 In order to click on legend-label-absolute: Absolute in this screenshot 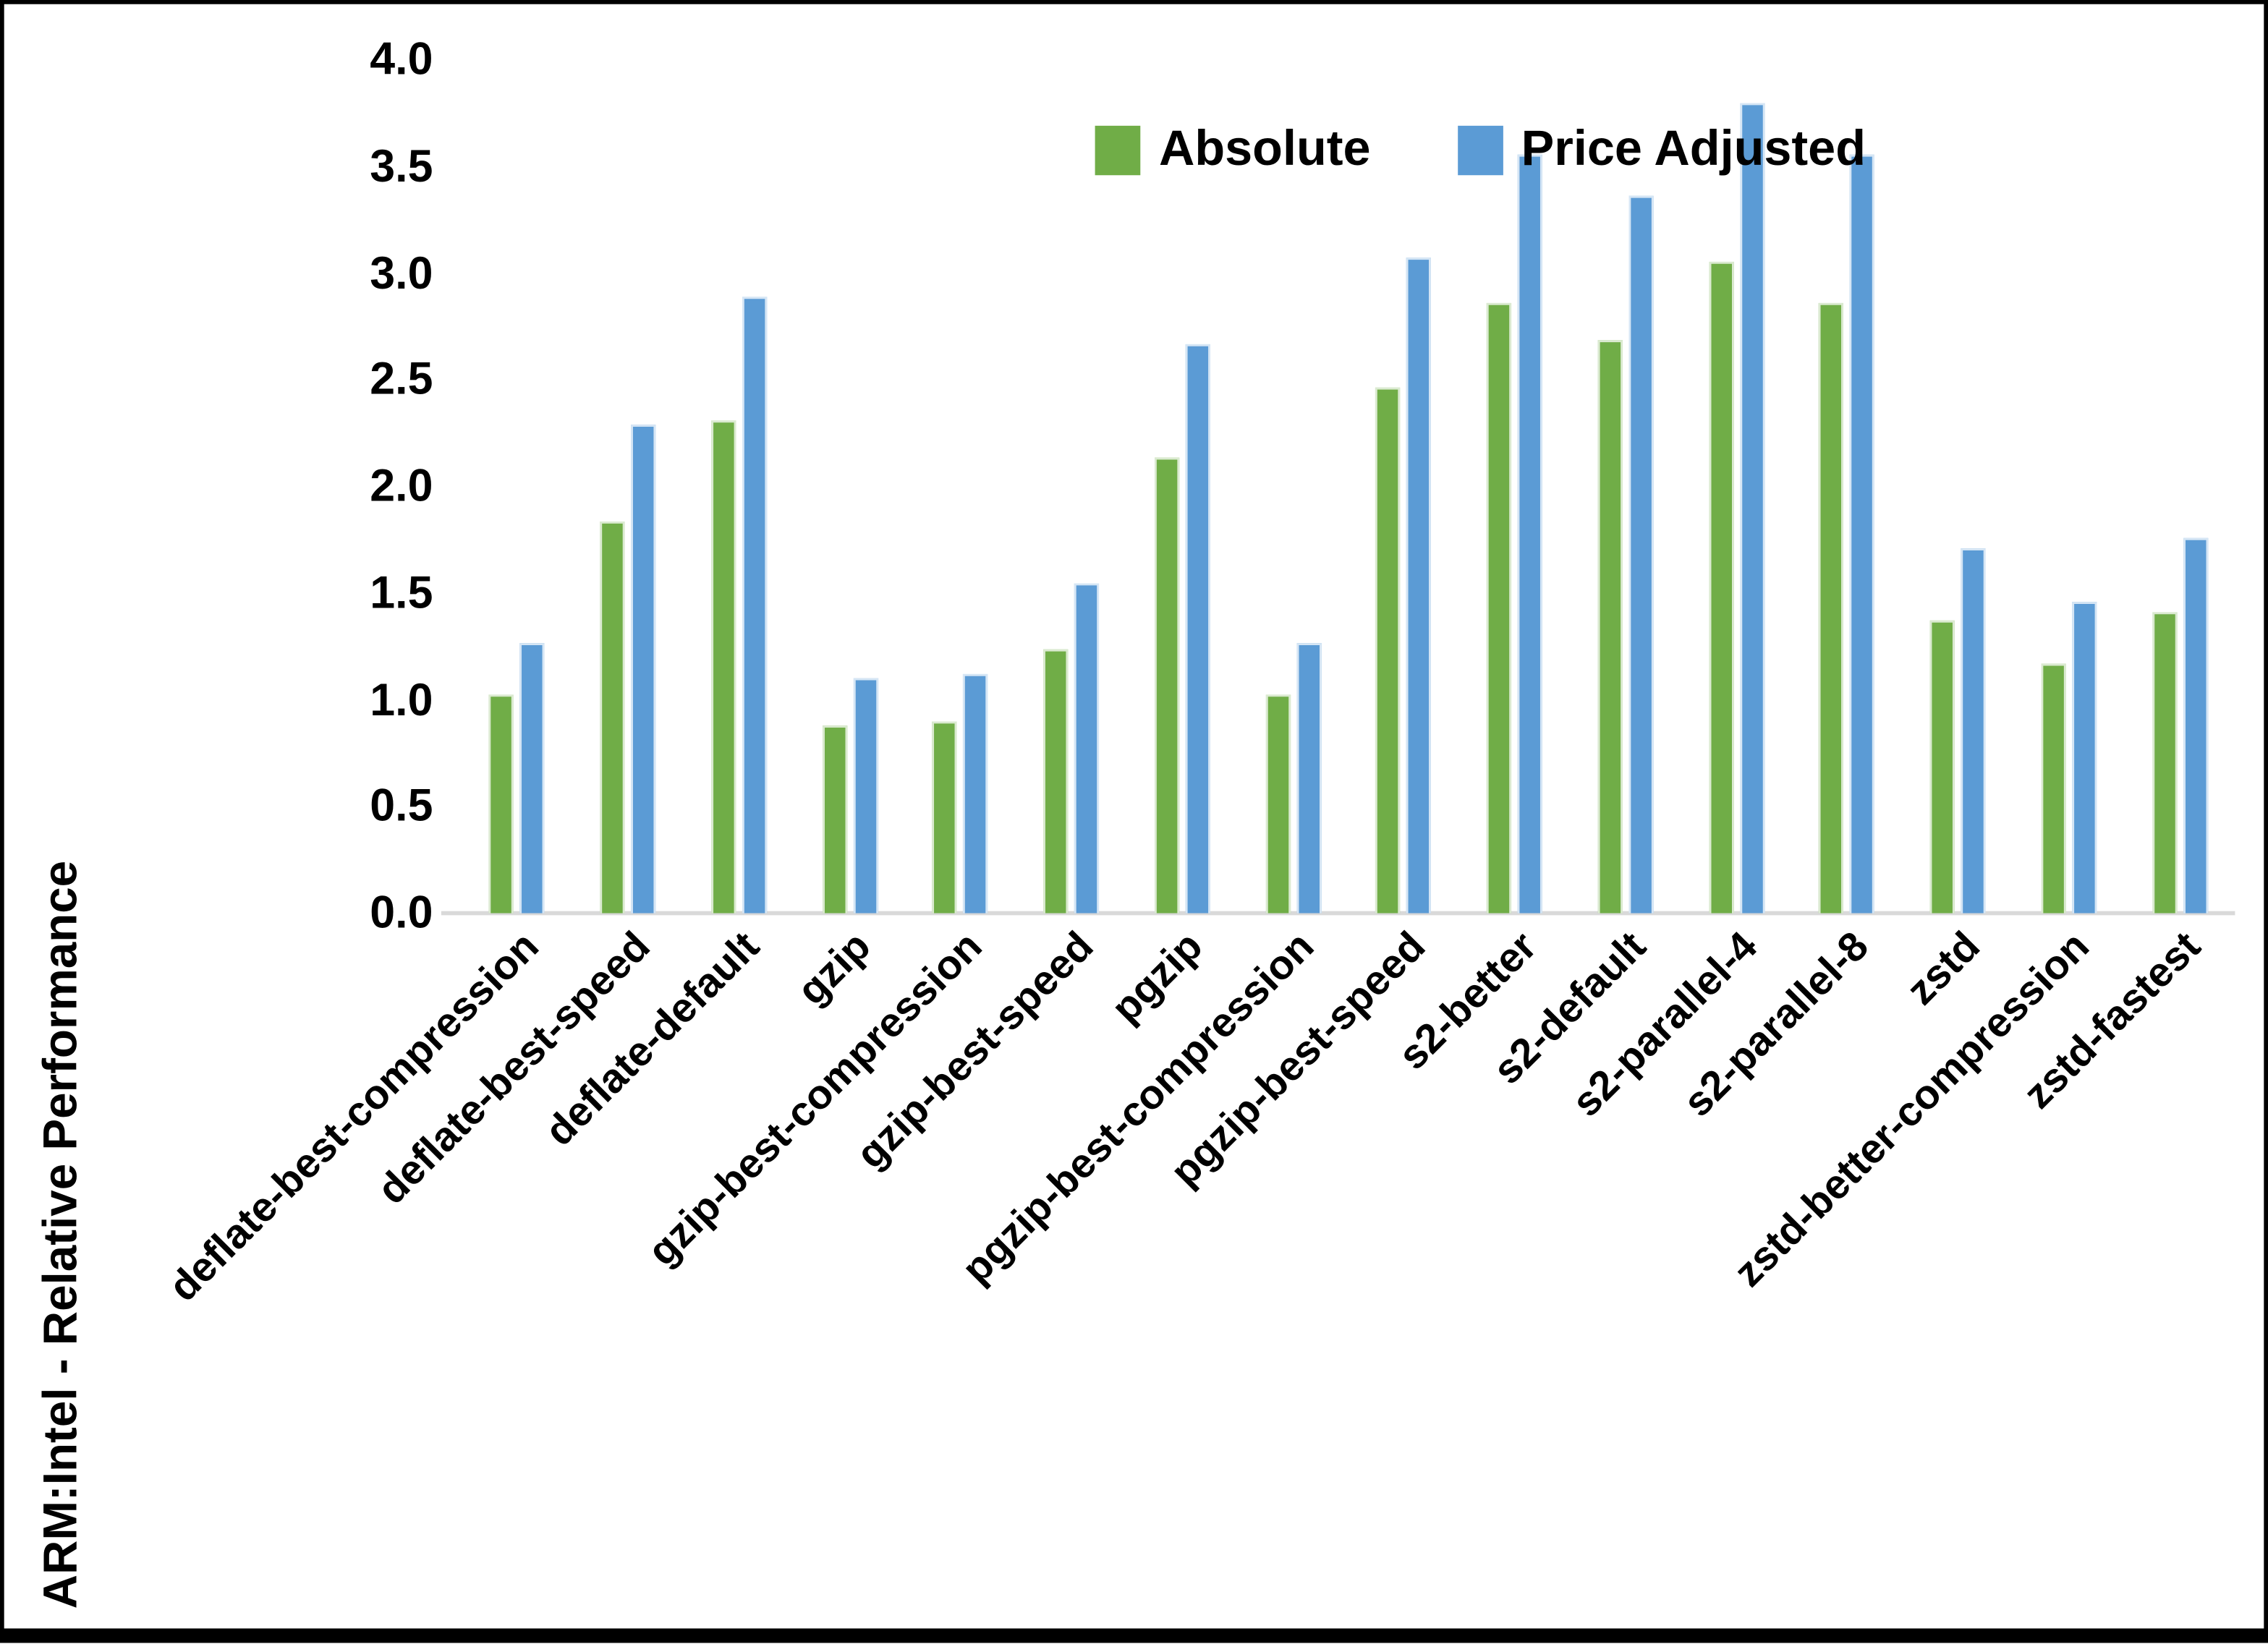, I will do `click(1264, 150)`.